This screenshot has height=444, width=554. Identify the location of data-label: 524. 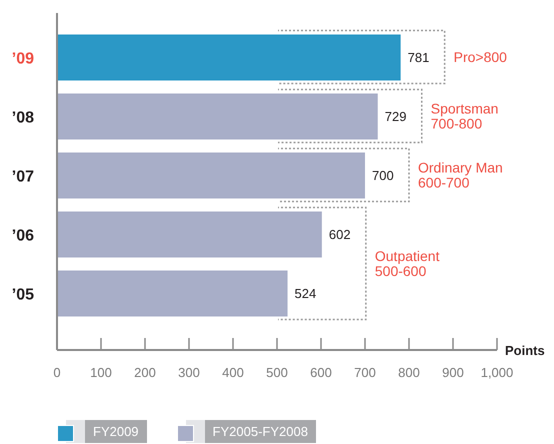
(305, 294).